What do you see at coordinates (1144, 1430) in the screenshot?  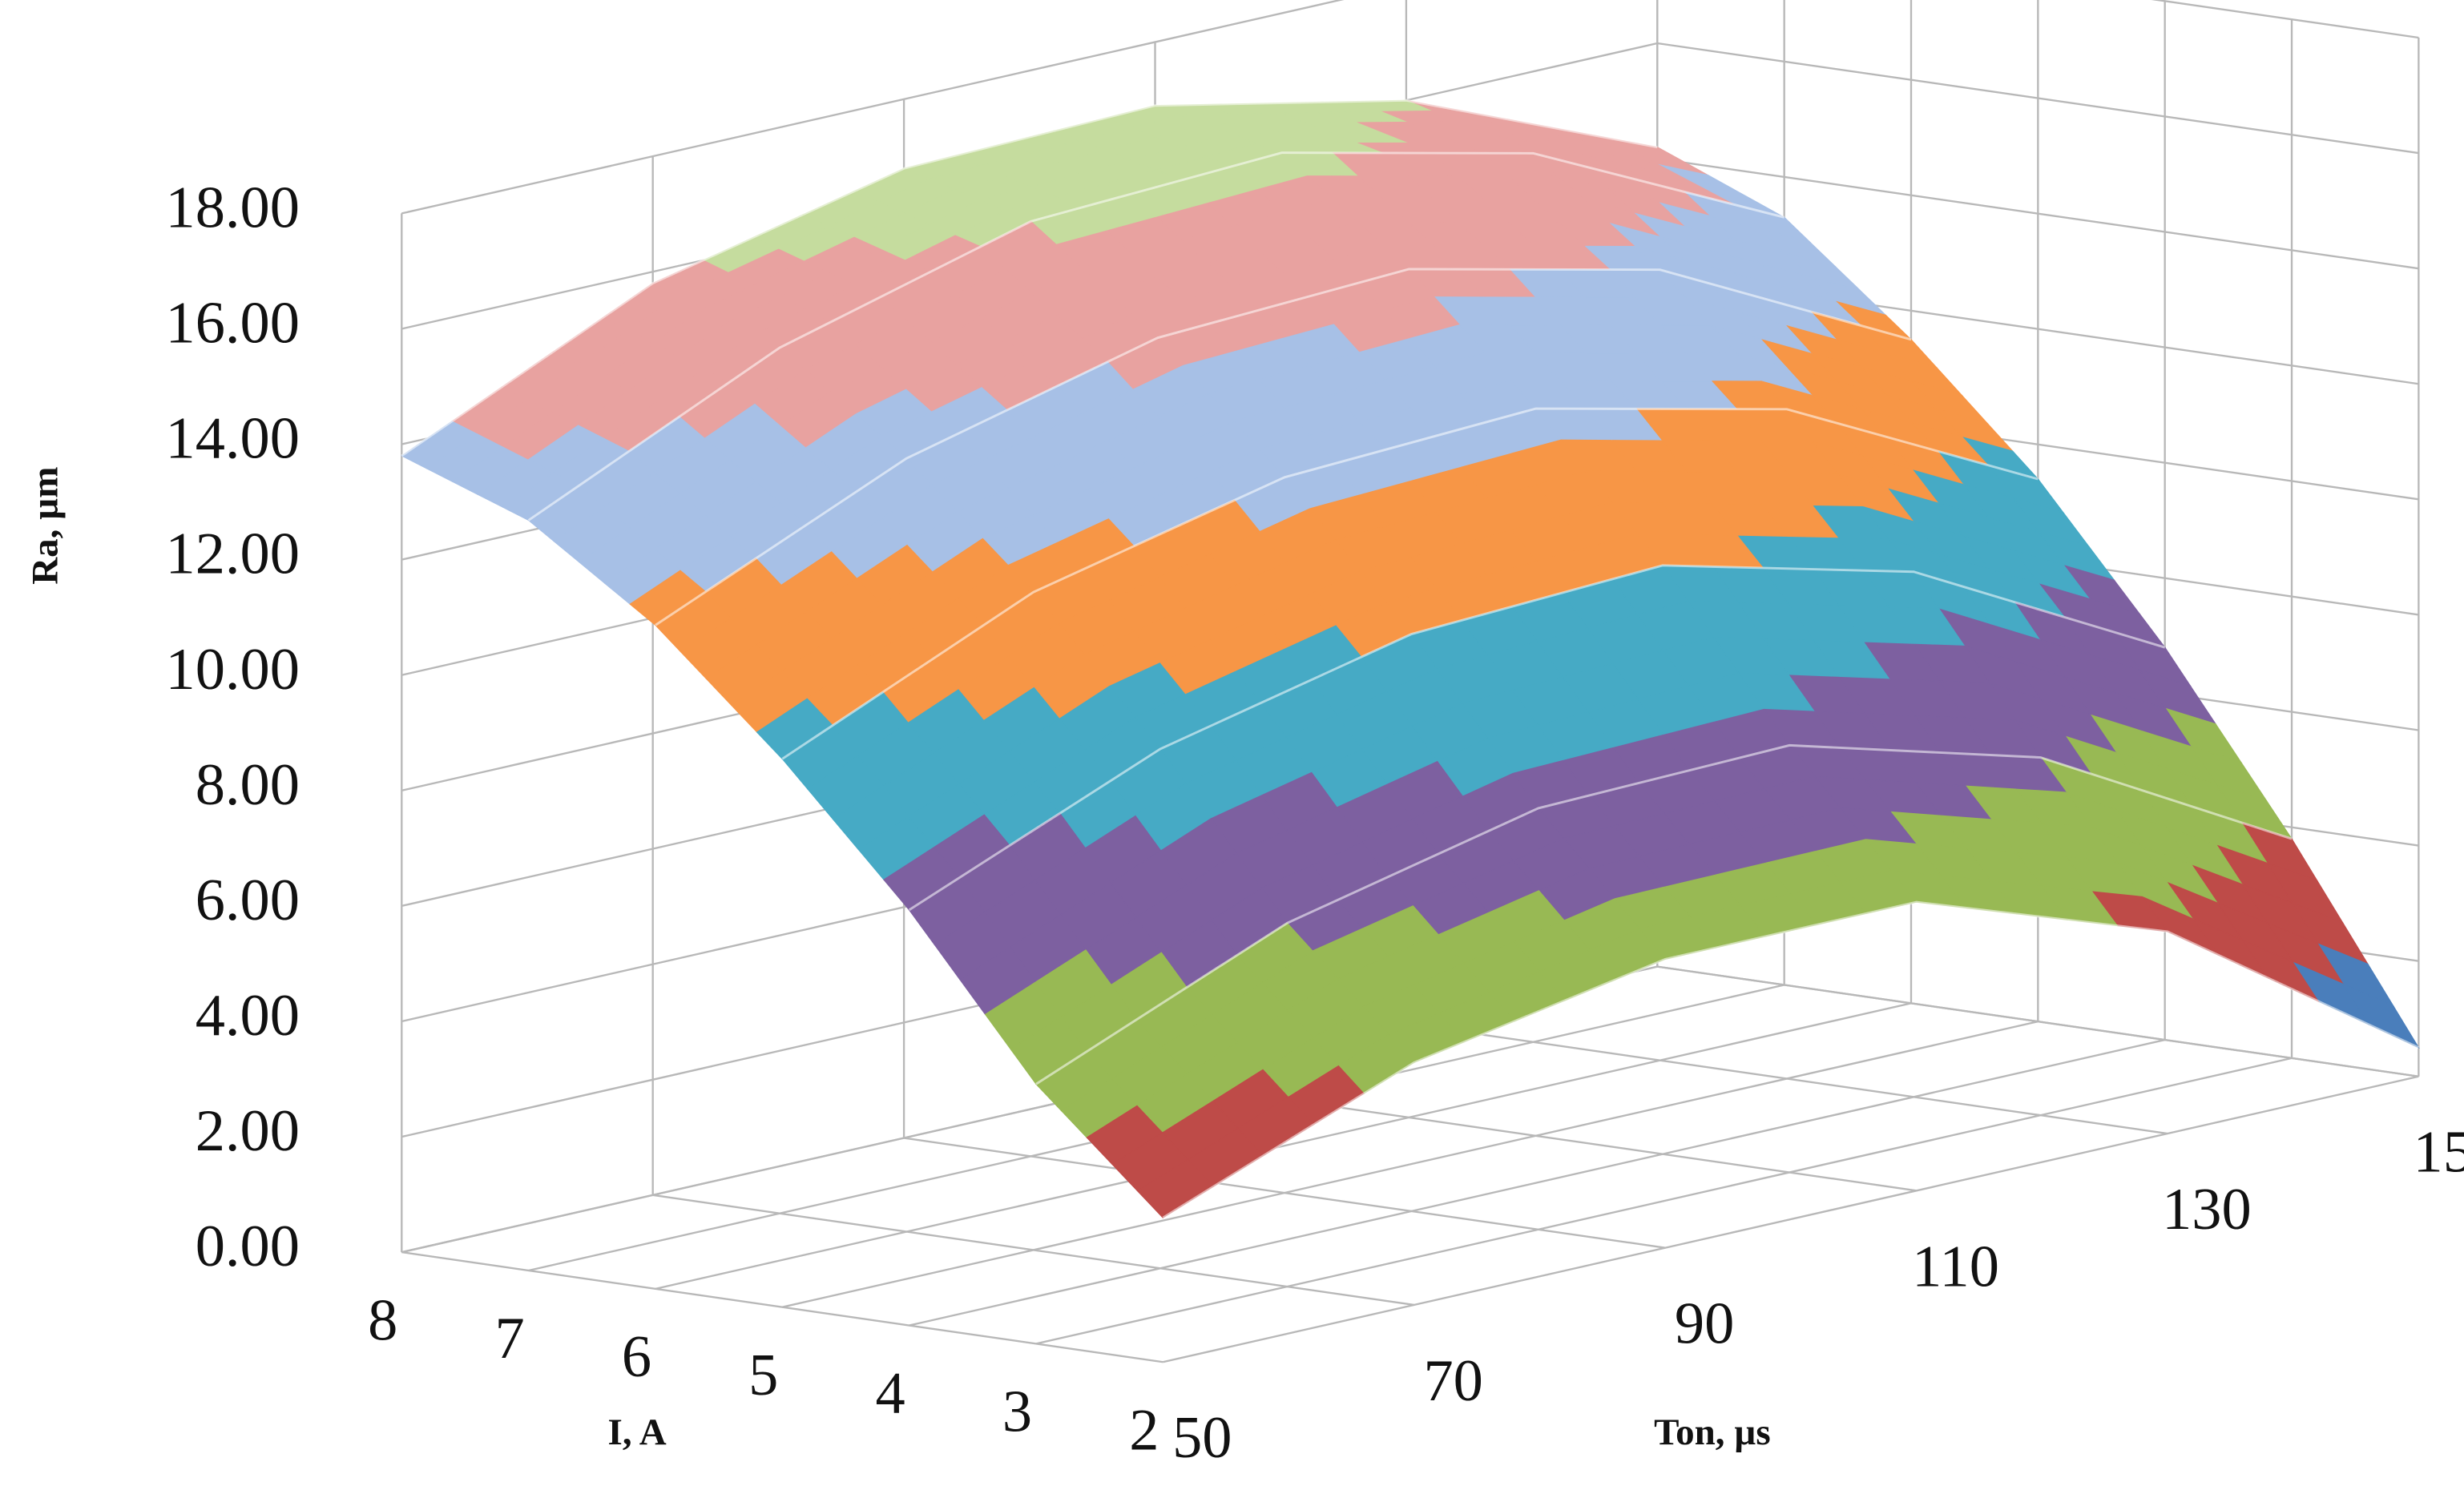 I see `x-tick-label: 2` at bounding box center [1144, 1430].